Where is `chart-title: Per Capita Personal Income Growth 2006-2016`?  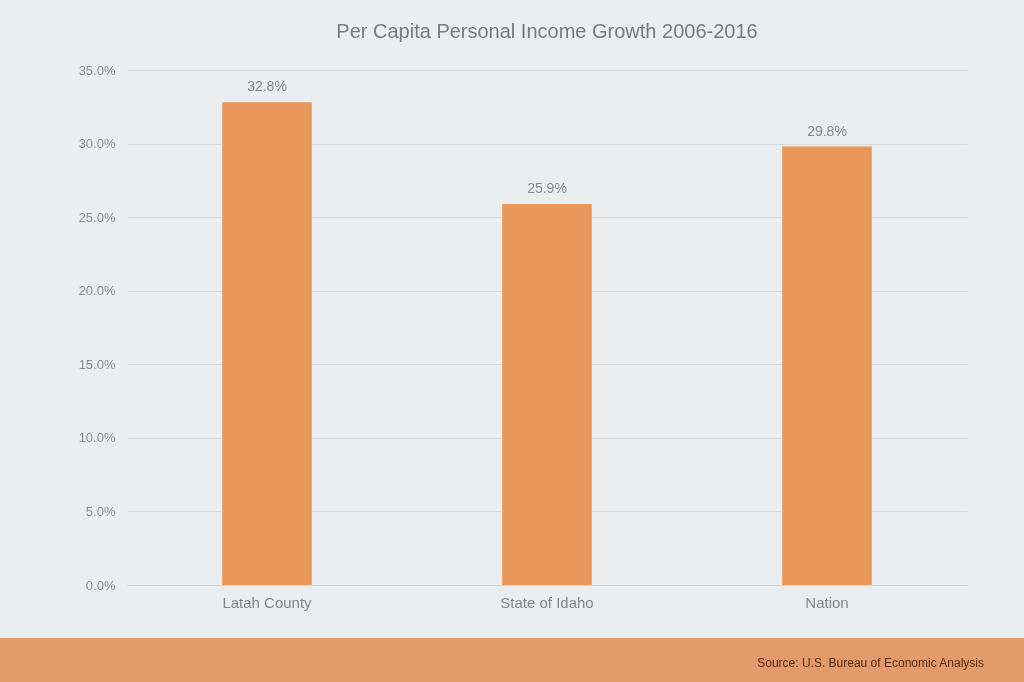
chart-title: Per Capita Personal Income Growth 2006-2016 is located at coordinates (547, 31).